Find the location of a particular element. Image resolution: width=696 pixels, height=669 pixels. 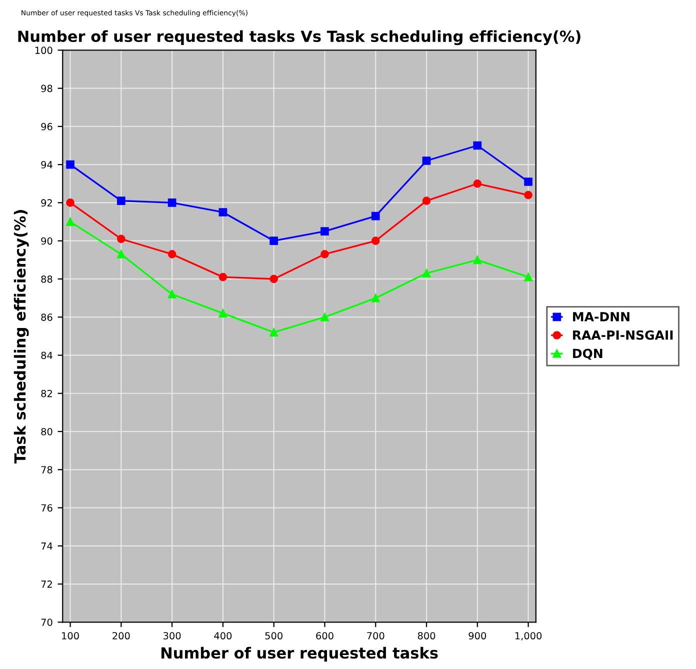

x-tick-label: 1,000 is located at coordinates (528, 636).